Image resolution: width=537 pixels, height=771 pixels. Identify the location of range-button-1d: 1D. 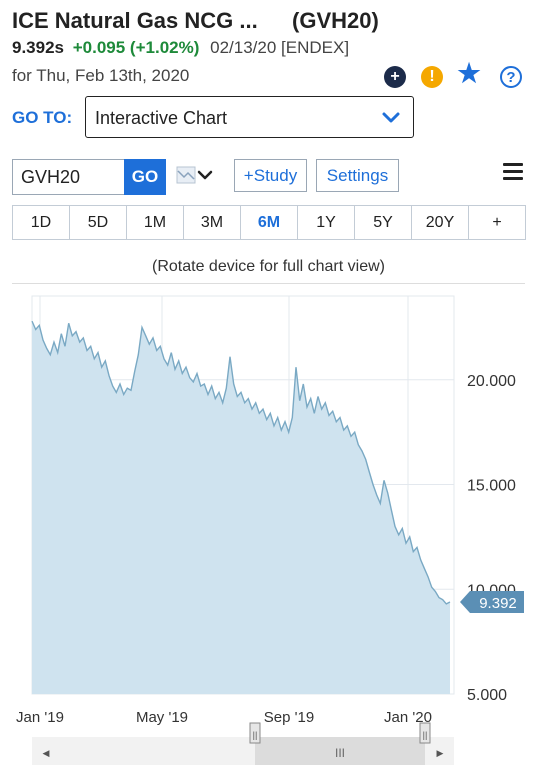
(41, 222).